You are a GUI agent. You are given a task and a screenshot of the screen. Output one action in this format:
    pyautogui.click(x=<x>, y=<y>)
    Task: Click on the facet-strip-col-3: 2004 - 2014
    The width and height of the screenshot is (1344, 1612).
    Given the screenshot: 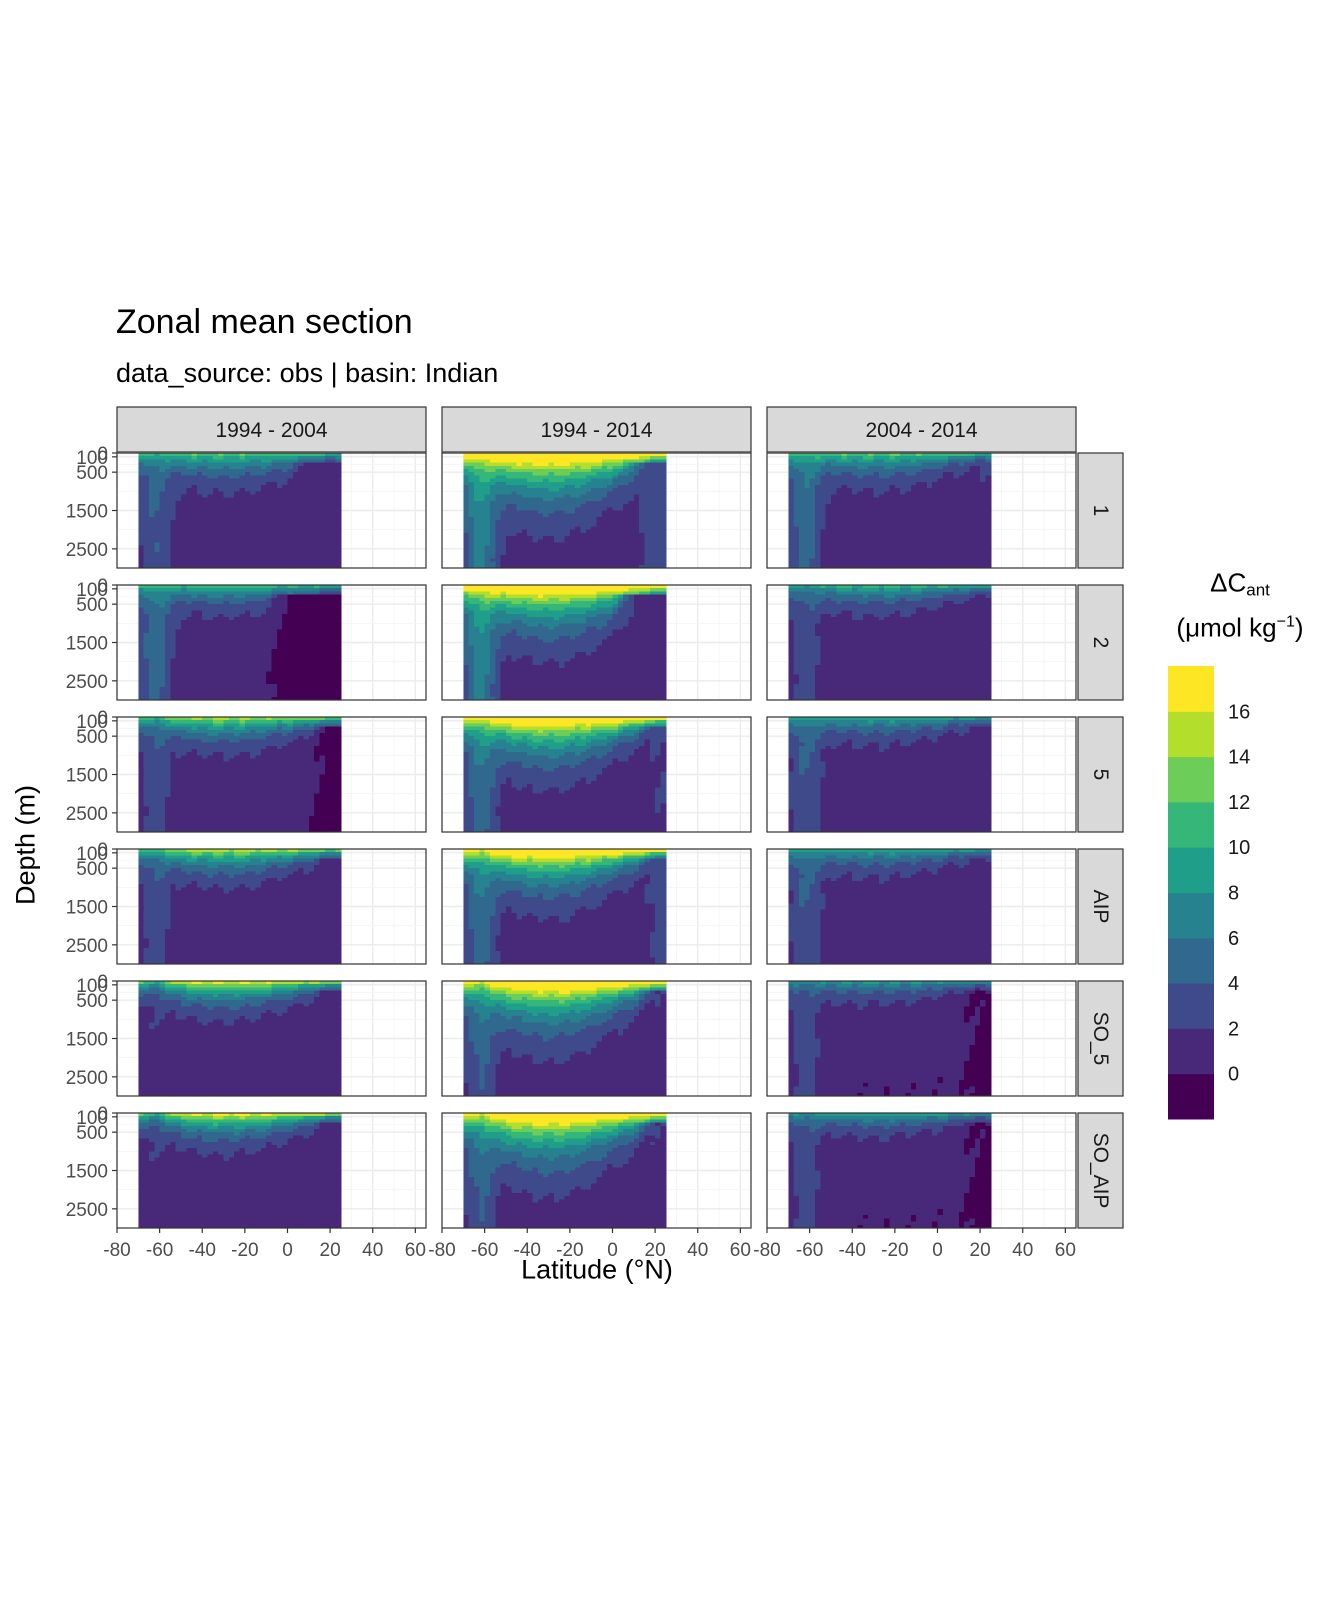 What is the action you would take?
    pyautogui.click(x=921, y=429)
    